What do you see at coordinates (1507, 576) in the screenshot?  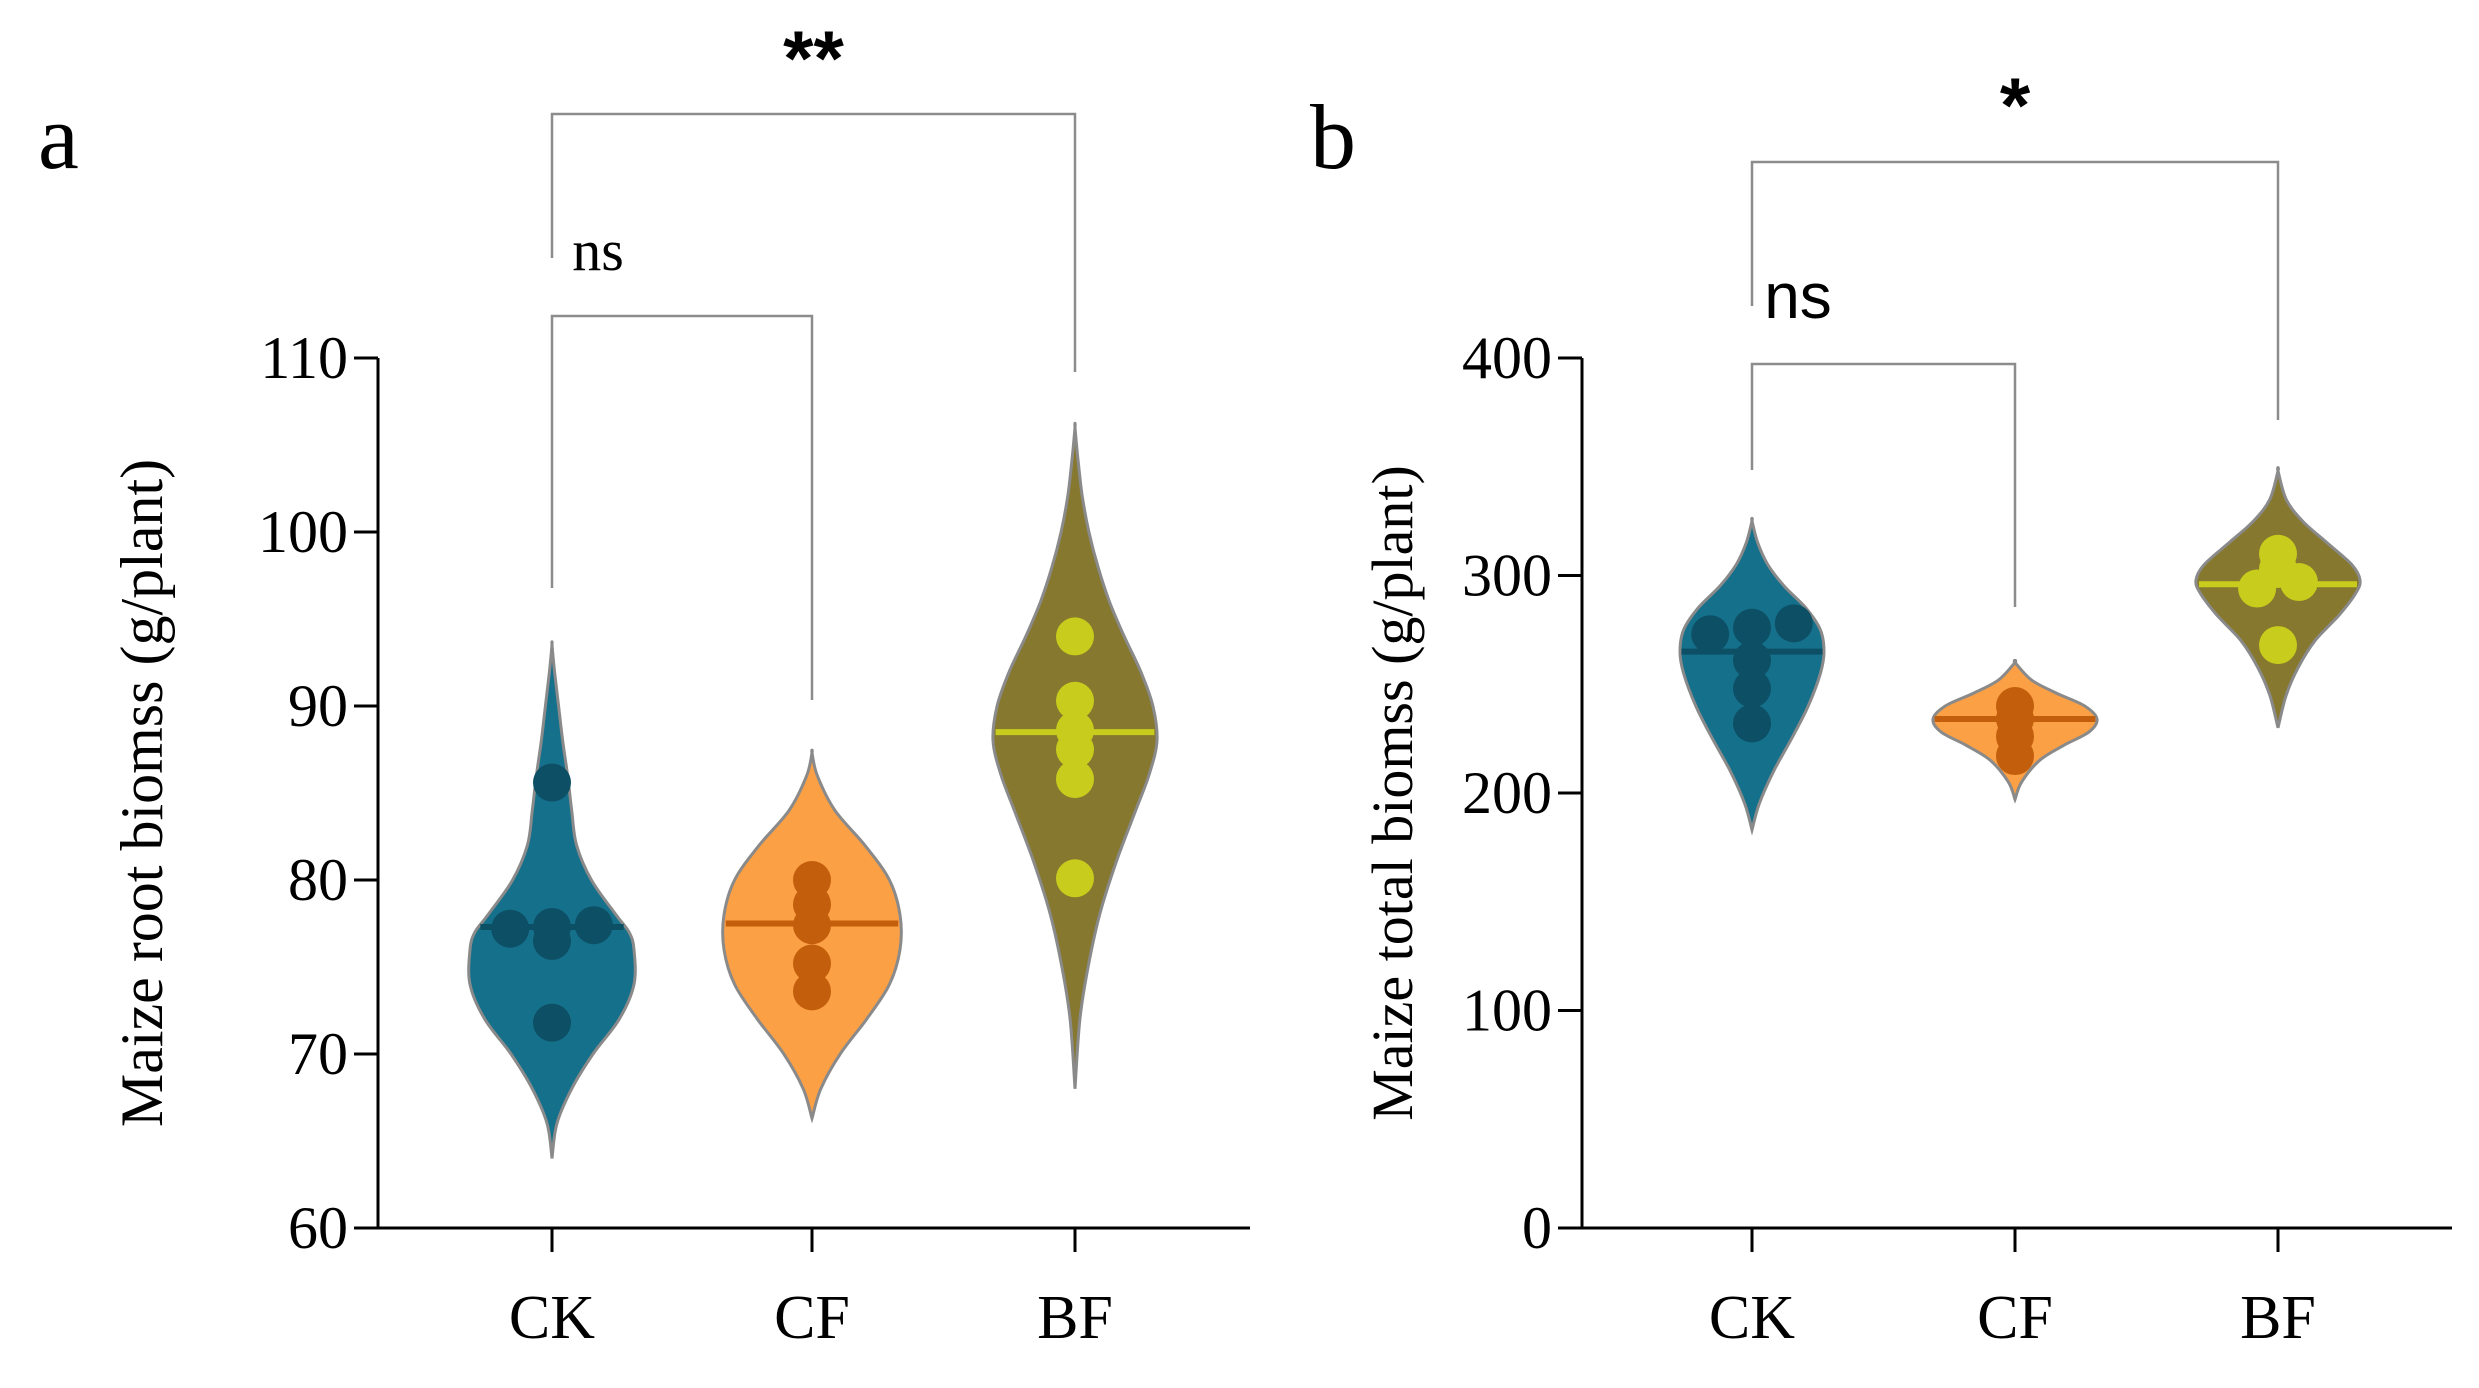 I see `y-tick-label: 300` at bounding box center [1507, 576].